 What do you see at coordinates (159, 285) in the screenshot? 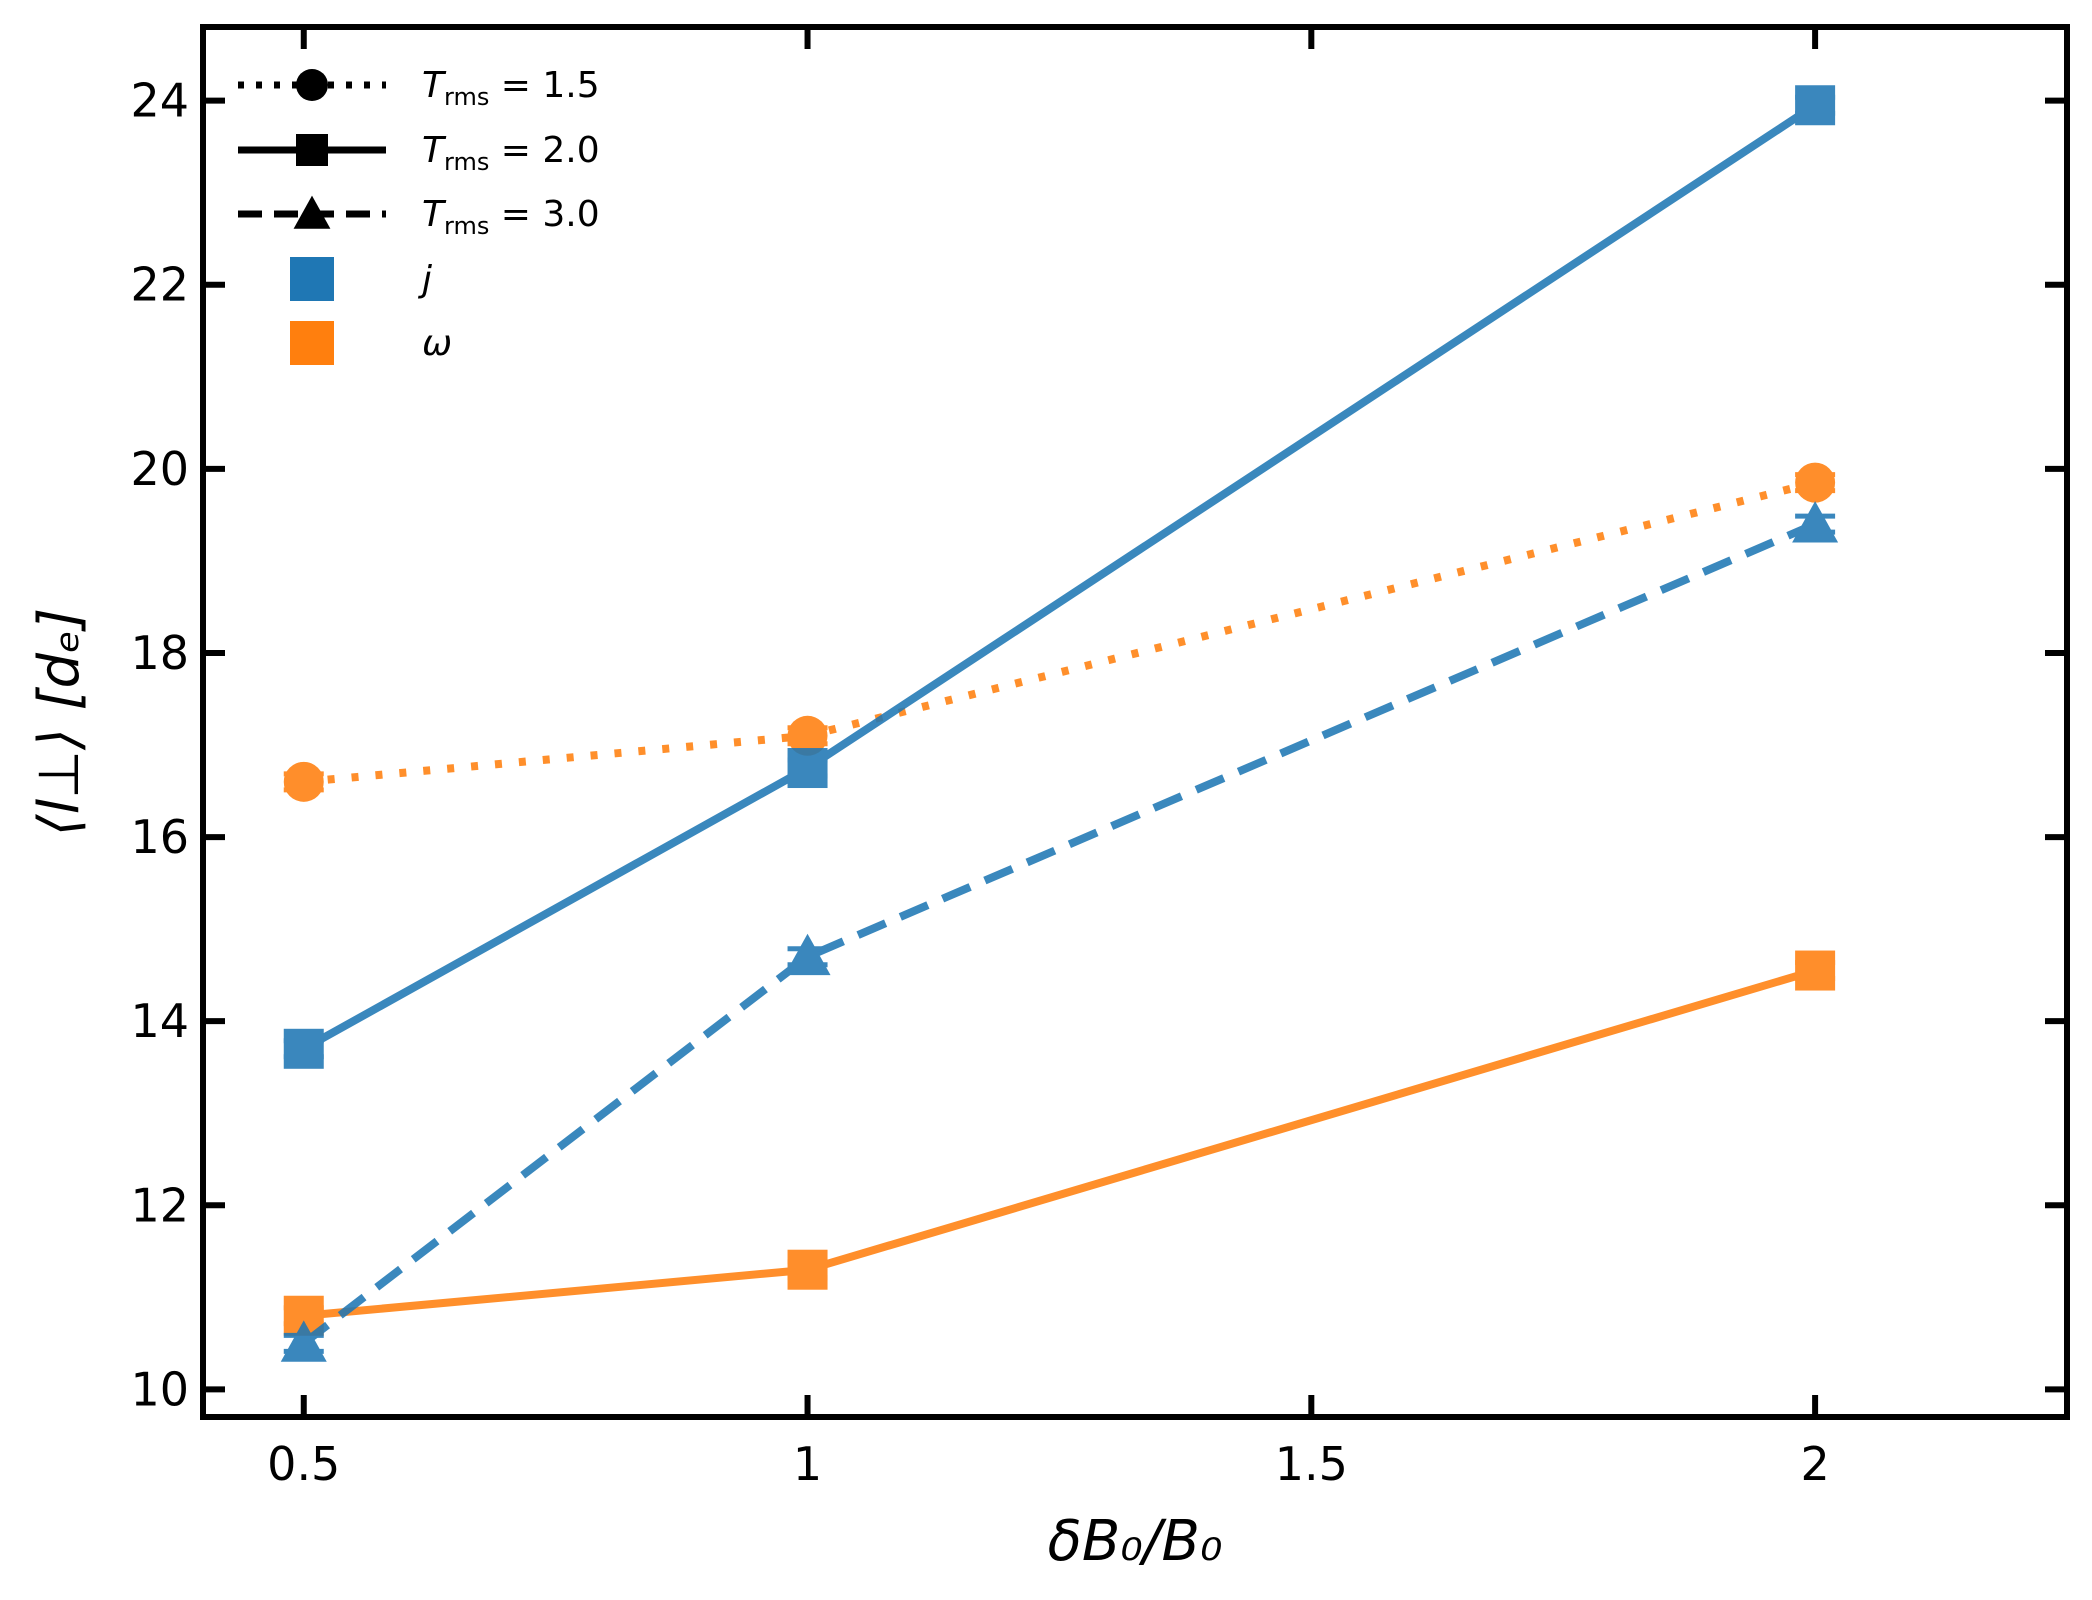
I see `y-tick-label: 22` at bounding box center [159, 285].